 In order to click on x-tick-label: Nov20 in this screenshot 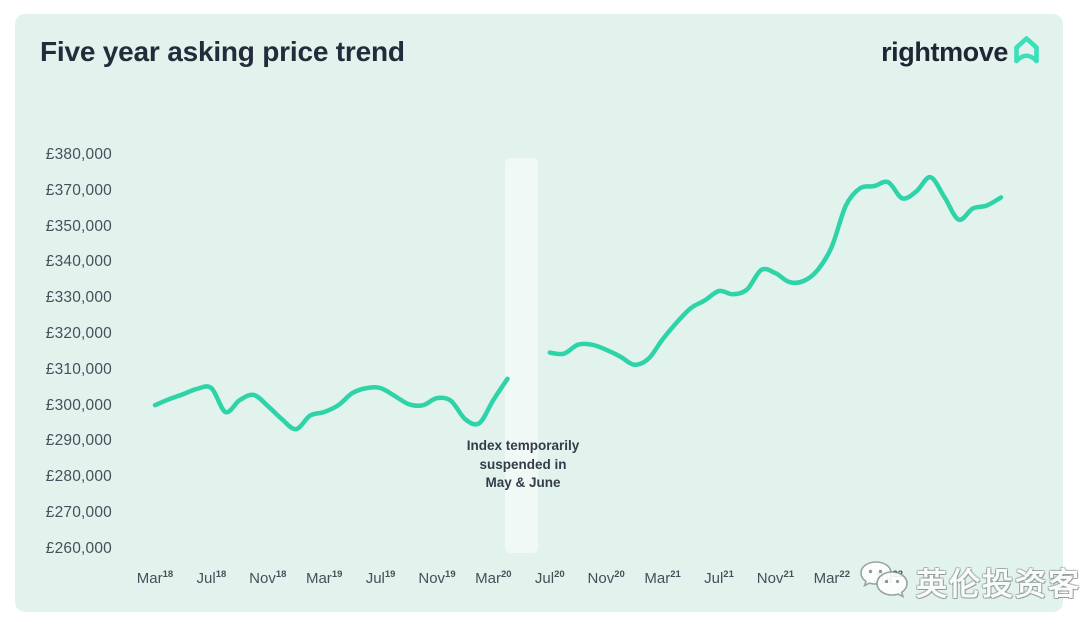, I will do `click(606, 578)`.